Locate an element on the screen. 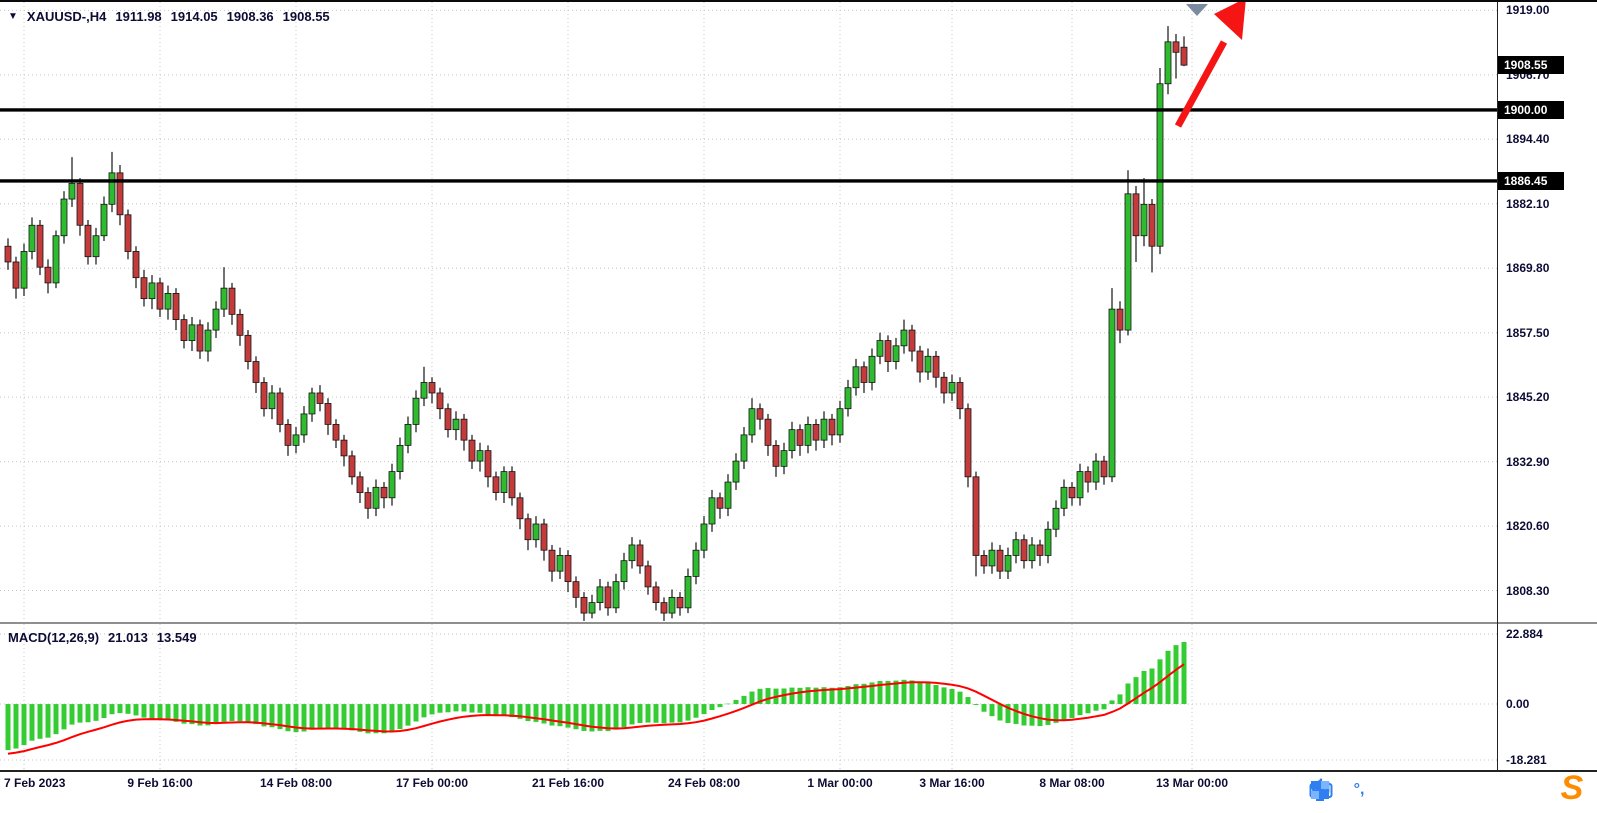 The height and width of the screenshot is (813, 1597). skin-icon is located at coordinates (1473, 790).